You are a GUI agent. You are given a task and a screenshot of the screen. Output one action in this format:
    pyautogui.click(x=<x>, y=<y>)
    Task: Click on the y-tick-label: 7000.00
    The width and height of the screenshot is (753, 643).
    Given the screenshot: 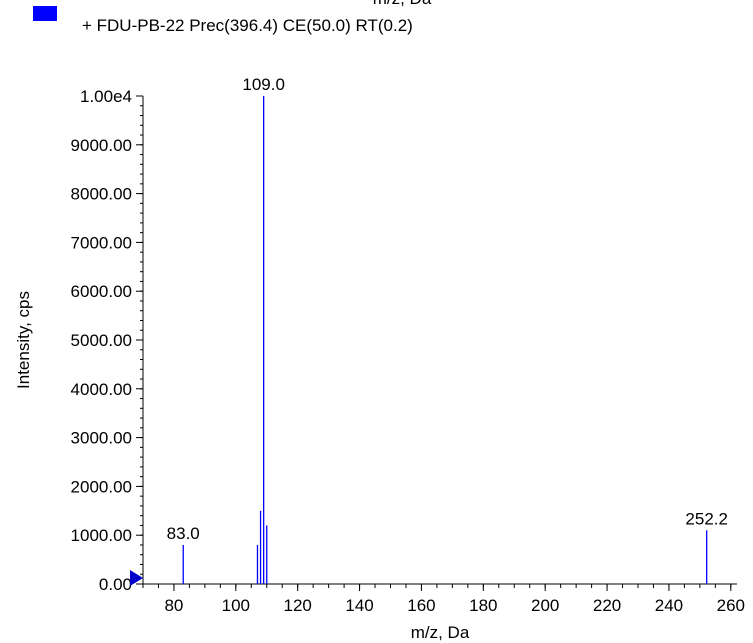 What is the action you would take?
    pyautogui.click(x=101, y=242)
    